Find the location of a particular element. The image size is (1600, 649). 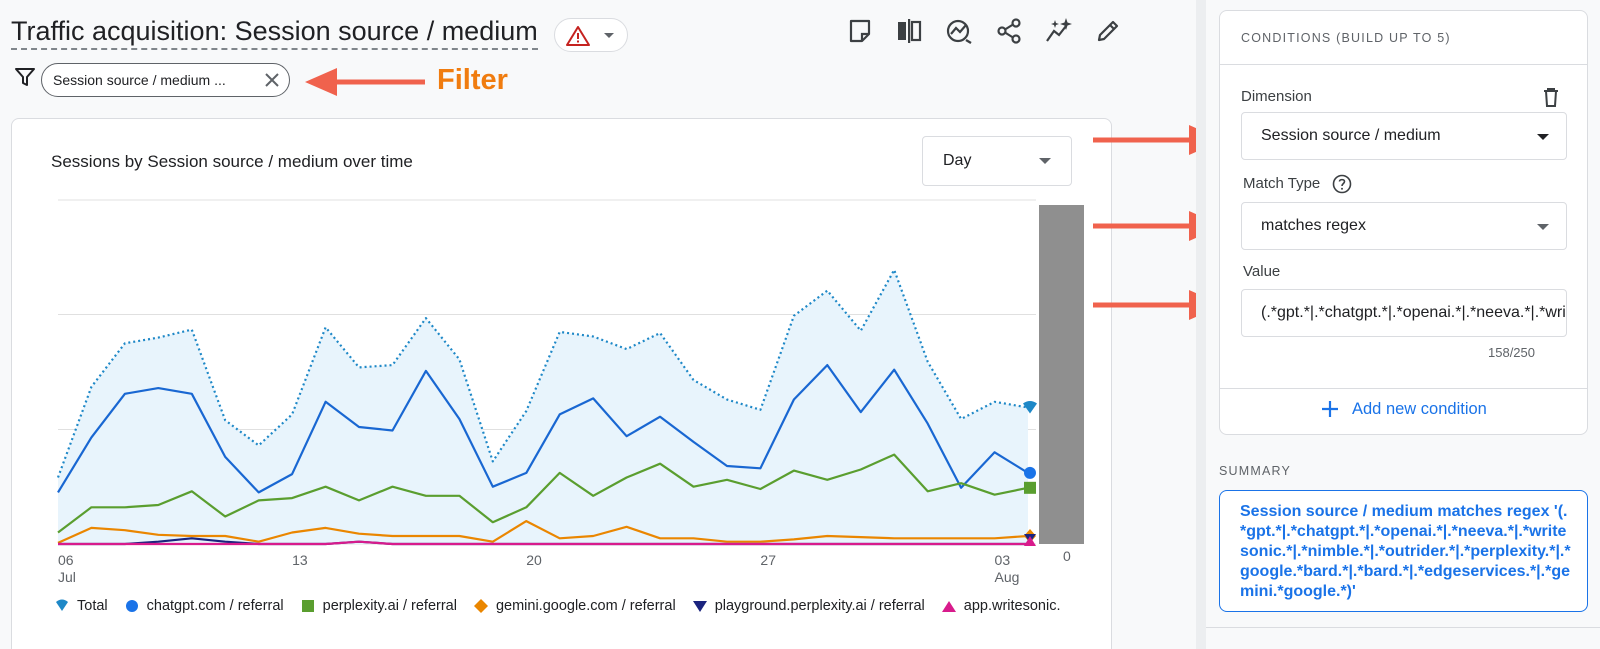

plus-icon is located at coordinates (1330, 409).